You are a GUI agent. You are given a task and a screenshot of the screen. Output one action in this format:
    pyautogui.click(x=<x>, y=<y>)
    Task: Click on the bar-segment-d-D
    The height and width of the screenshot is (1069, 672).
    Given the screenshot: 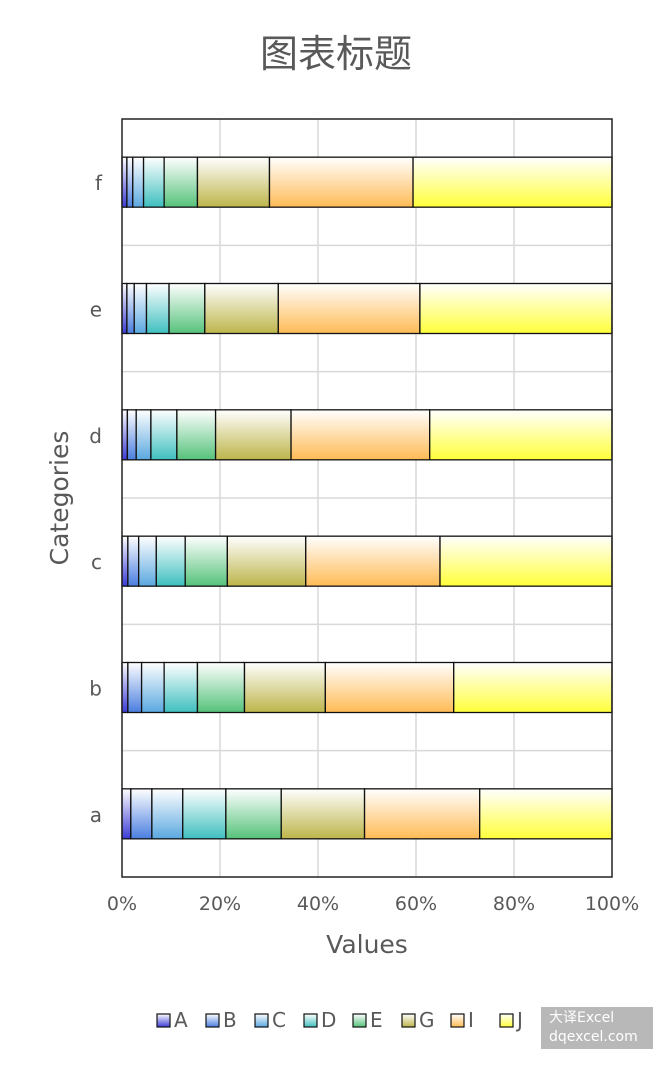 What is the action you would take?
    pyautogui.click(x=164, y=435)
    